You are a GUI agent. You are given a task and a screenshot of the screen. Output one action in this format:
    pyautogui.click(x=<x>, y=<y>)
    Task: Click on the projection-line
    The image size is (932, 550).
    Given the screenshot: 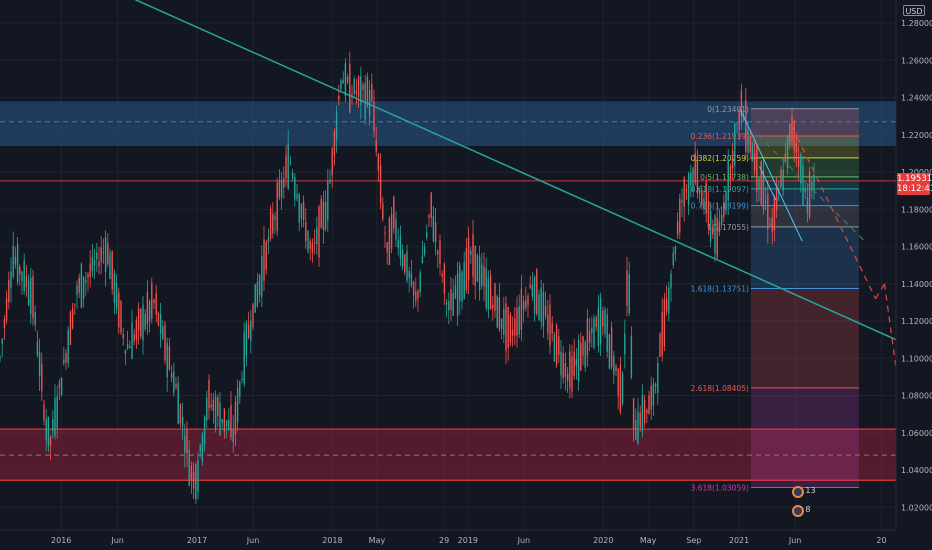 What is the action you would take?
    pyautogui.click(x=834, y=213)
    